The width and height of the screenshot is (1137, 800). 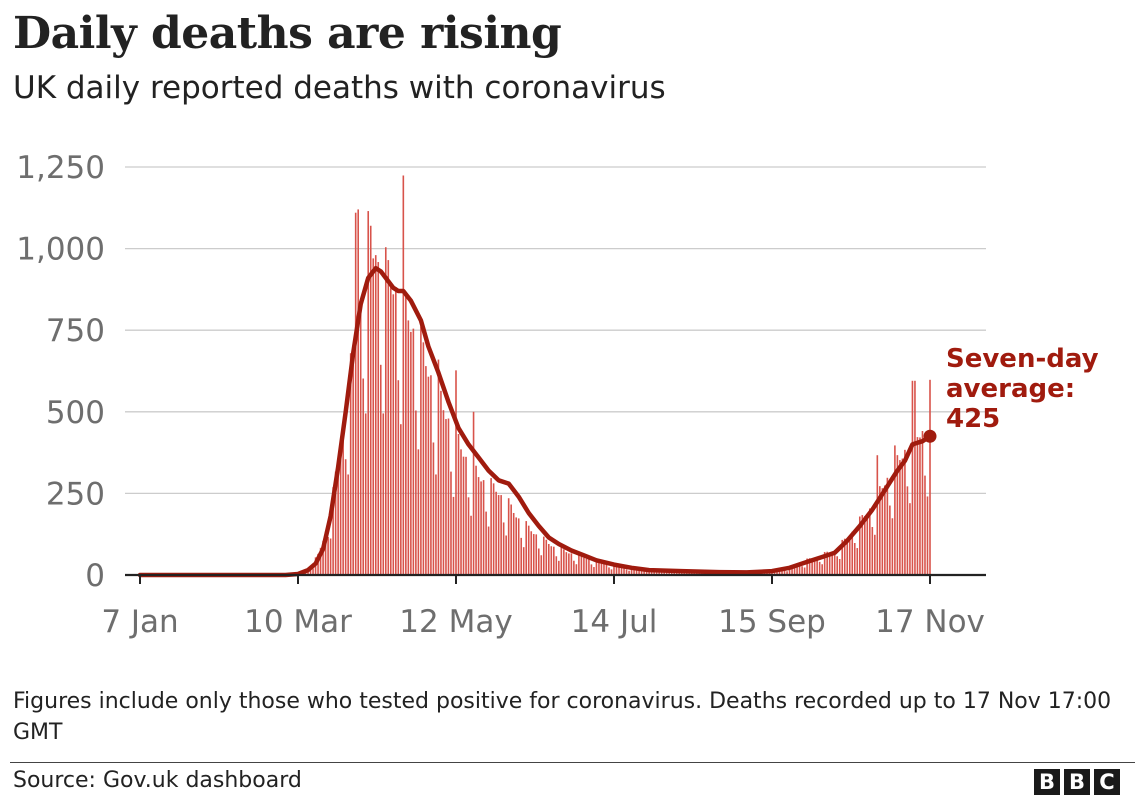 I want to click on y-tick-label: 750, so click(x=75, y=331).